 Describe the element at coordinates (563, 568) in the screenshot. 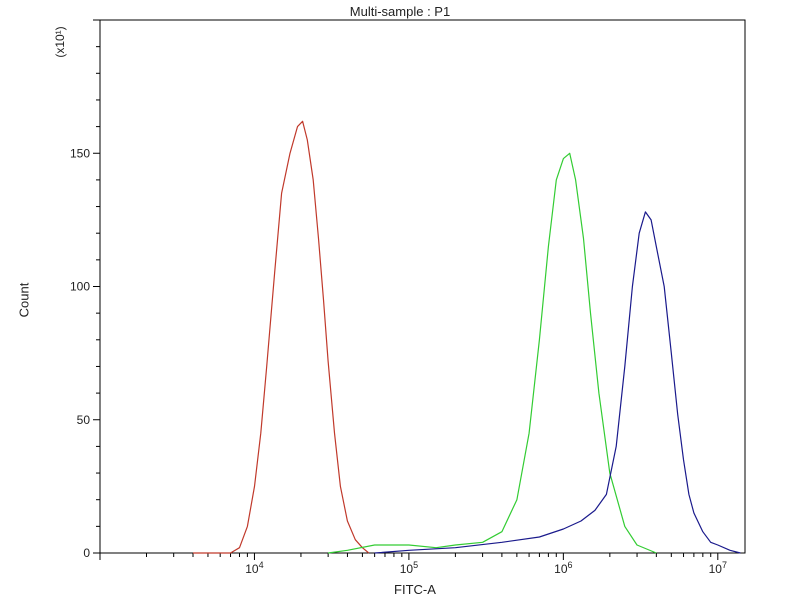

I see `x-tick-label: 10⁶` at that location.